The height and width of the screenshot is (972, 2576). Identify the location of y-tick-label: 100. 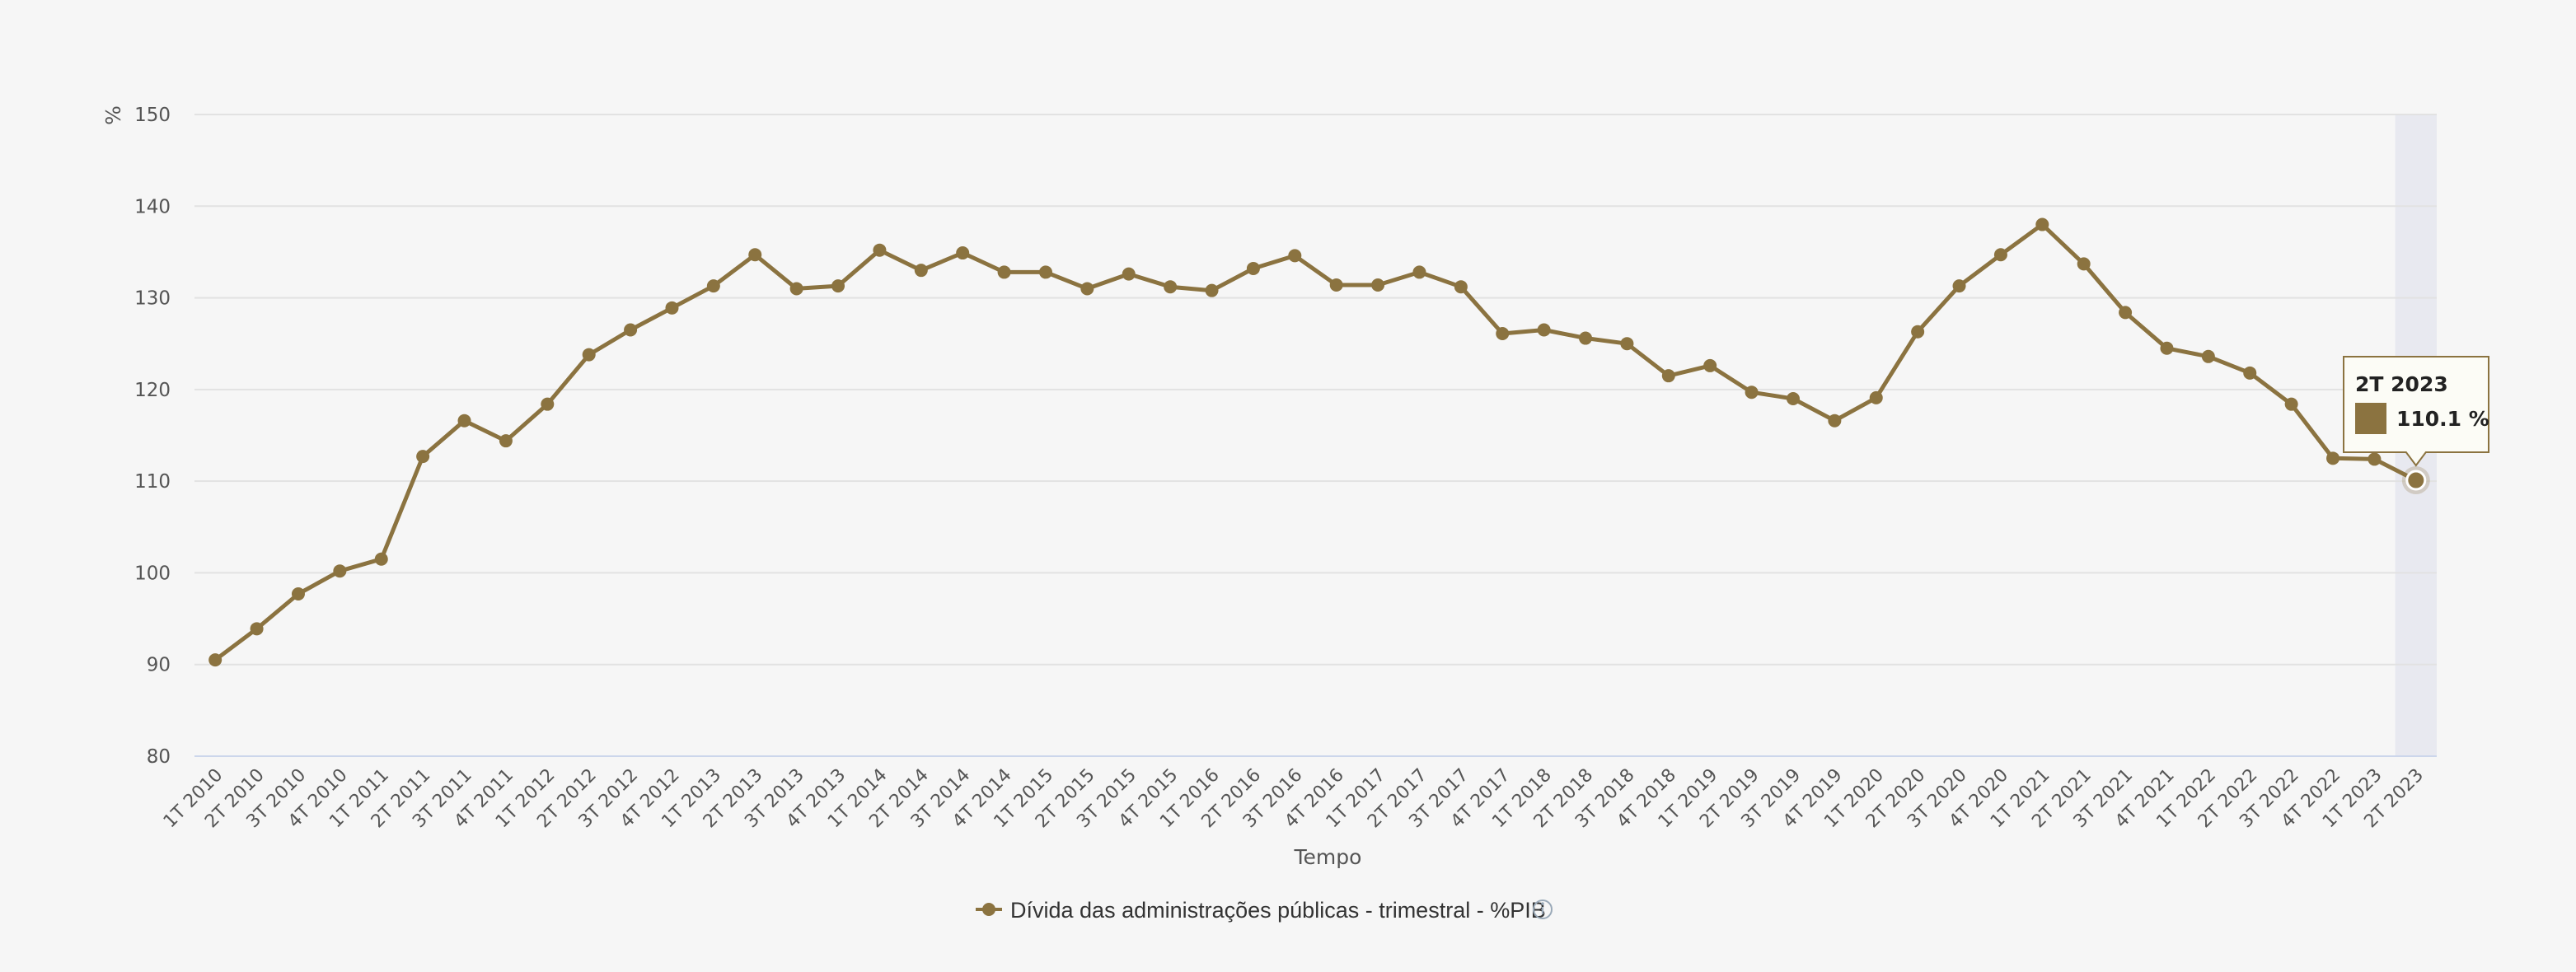
(152, 573).